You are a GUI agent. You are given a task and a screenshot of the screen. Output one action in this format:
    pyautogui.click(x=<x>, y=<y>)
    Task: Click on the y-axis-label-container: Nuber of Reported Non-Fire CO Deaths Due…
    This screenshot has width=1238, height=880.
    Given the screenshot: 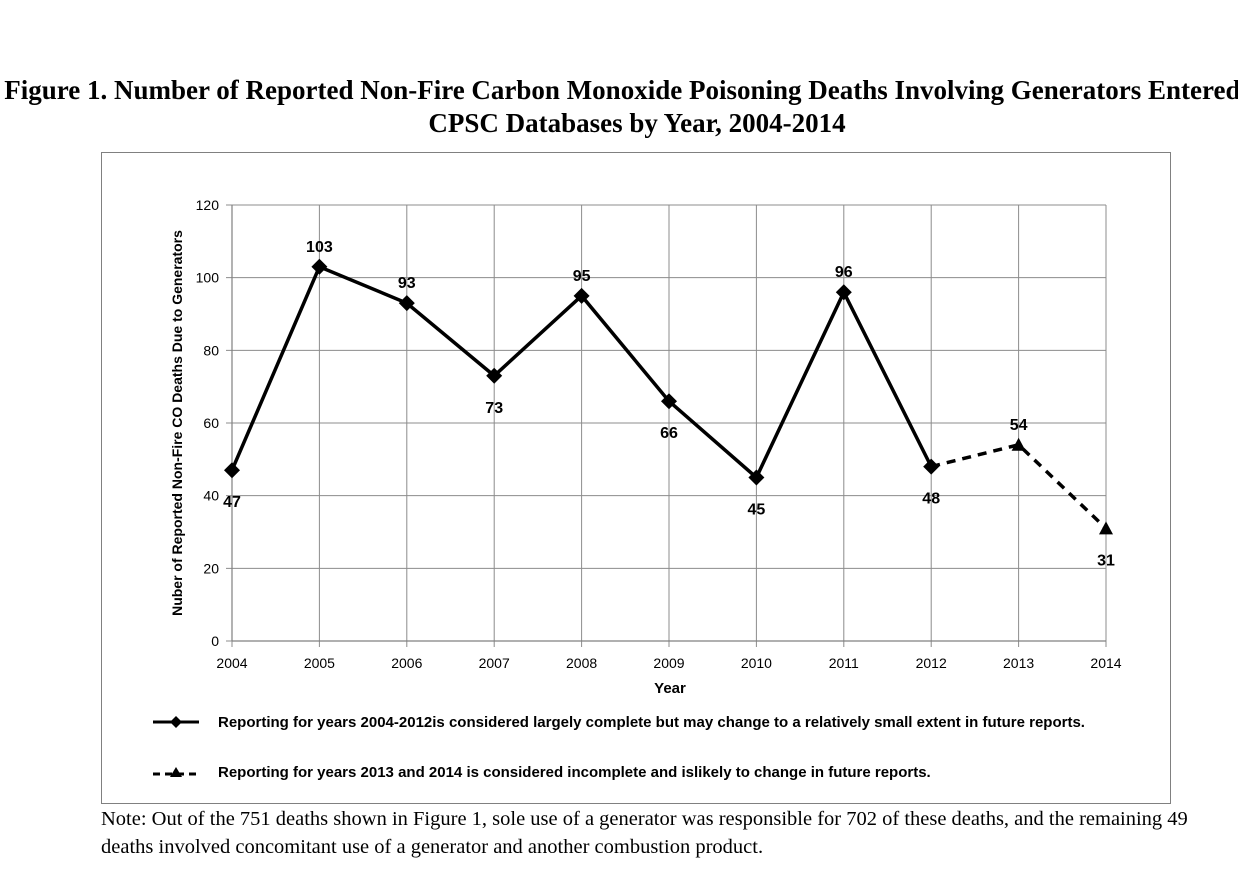 What is the action you would take?
    pyautogui.click(x=177, y=423)
    